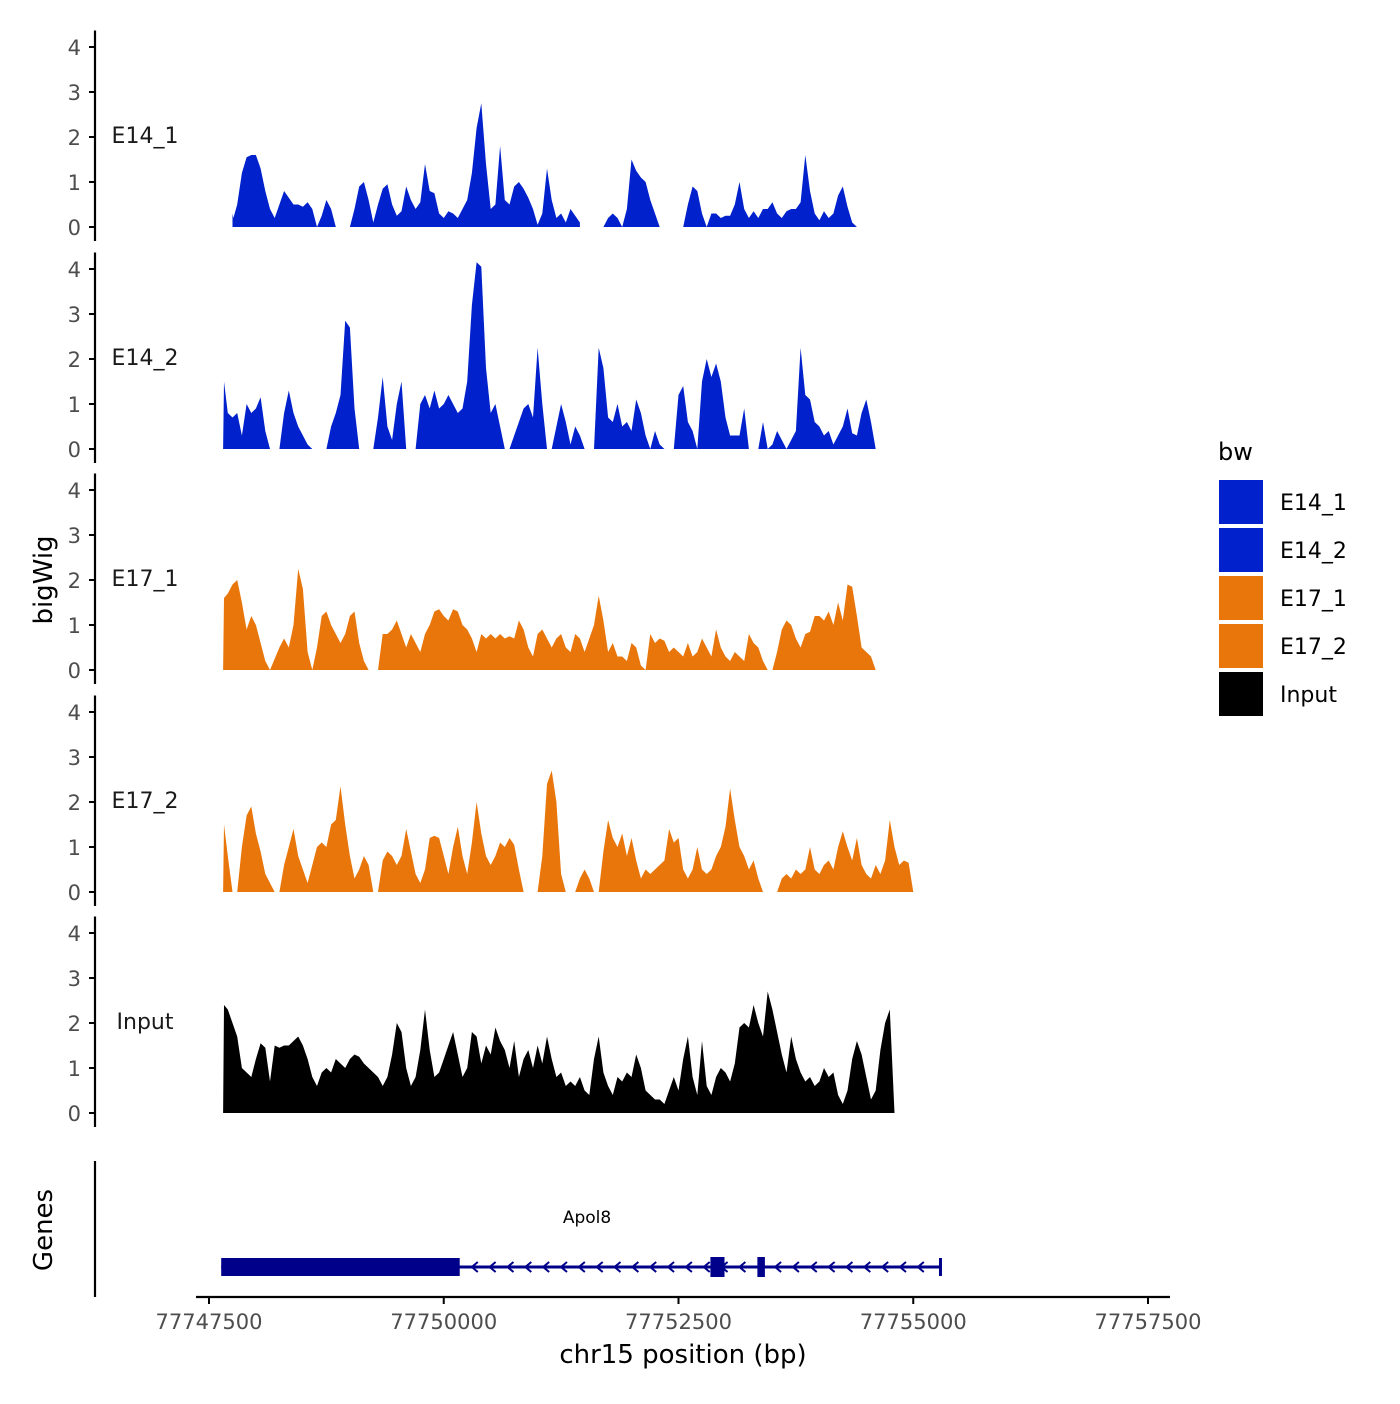 The height and width of the screenshot is (1404, 1400). What do you see at coordinates (44, 579) in the screenshot?
I see `y-axis-title: bigWig` at bounding box center [44, 579].